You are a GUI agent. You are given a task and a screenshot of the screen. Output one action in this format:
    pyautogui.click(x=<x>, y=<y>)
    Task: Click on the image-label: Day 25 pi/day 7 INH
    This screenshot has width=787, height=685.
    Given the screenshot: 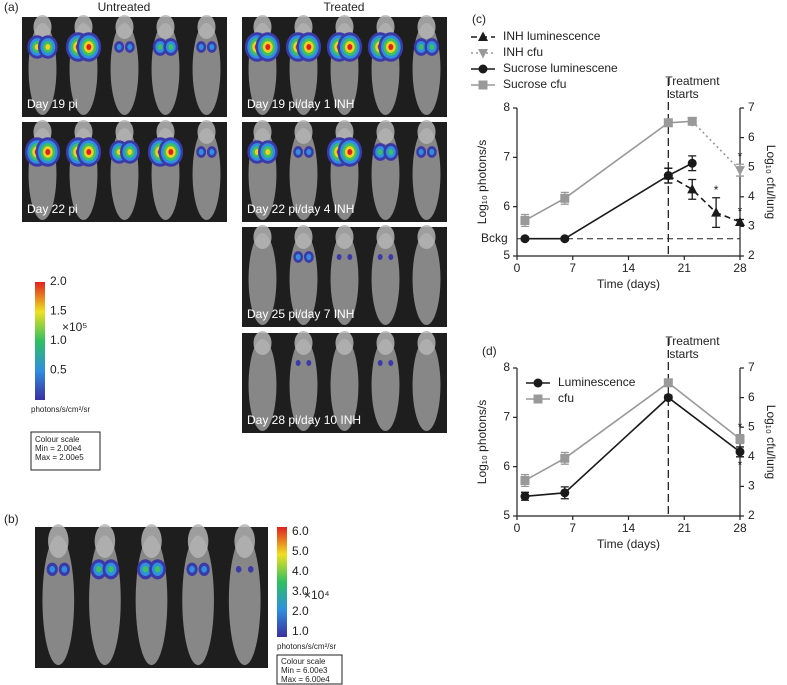 What is the action you would take?
    pyautogui.click(x=300, y=314)
    